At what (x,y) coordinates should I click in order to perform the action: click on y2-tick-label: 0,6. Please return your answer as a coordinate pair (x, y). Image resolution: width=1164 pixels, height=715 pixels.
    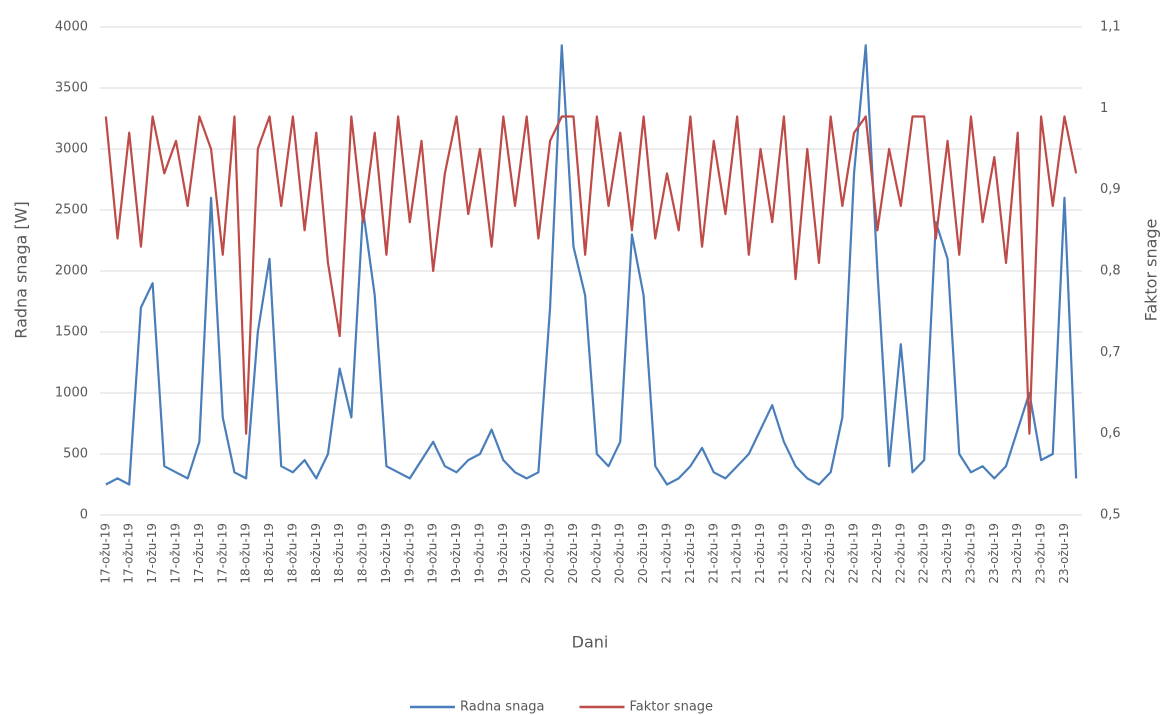
    Looking at the image, I should click on (1110, 433).